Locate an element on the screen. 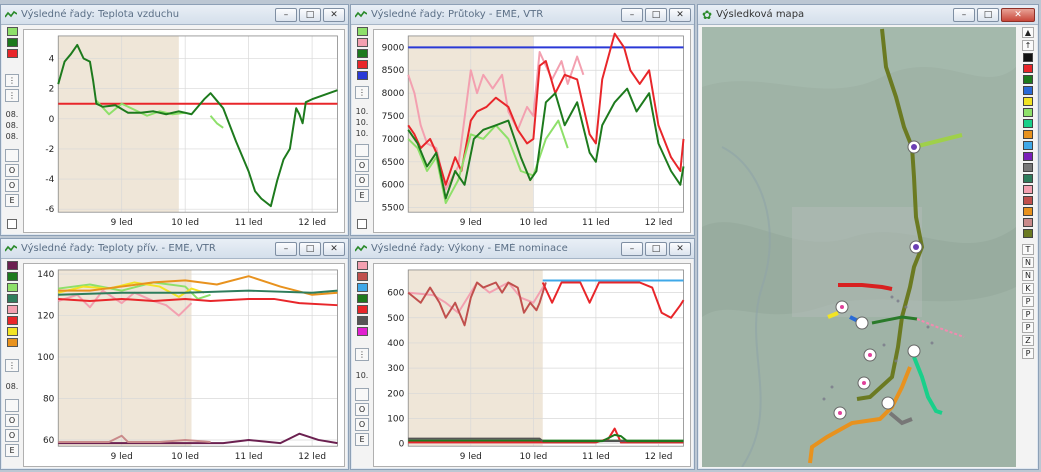 The image size is (1041, 472). legend-letter: K is located at coordinates (1028, 288).